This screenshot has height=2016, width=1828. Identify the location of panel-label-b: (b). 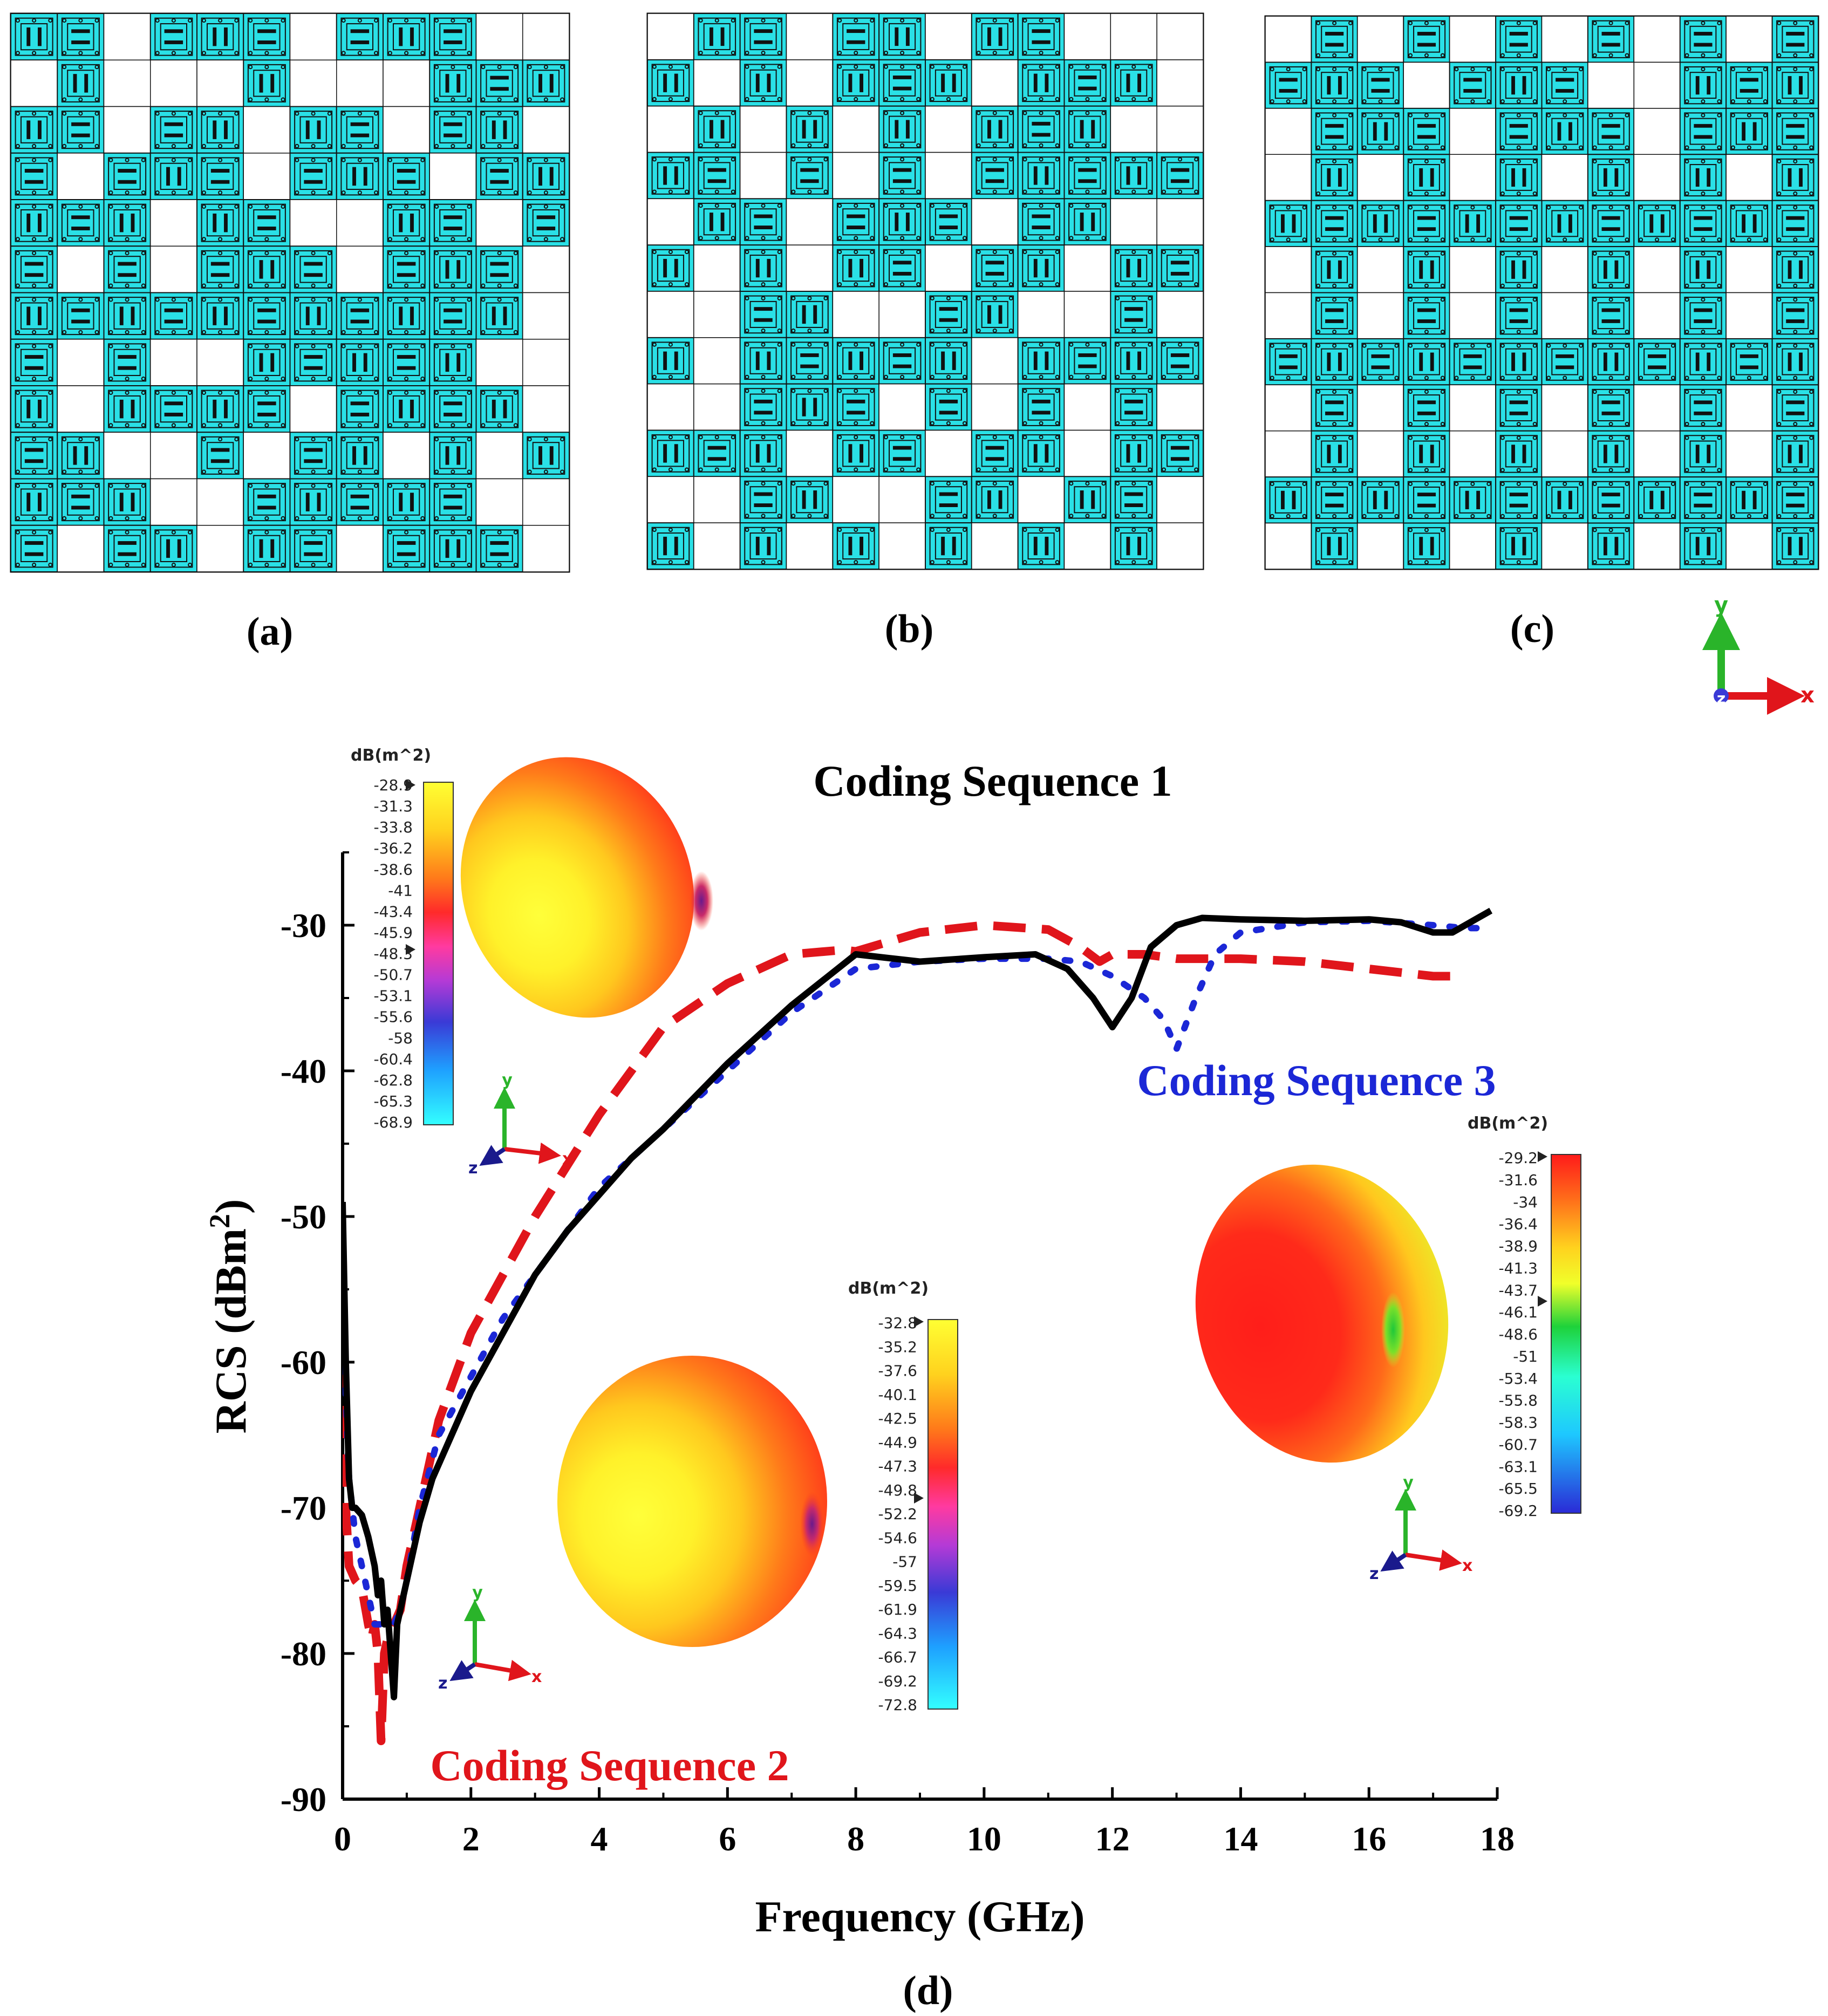
(909, 629).